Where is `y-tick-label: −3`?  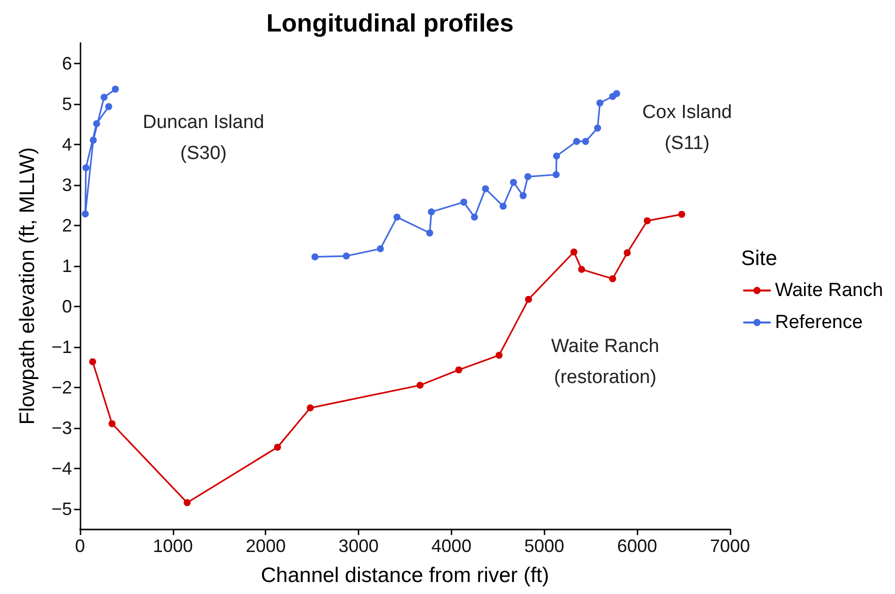 y-tick-label: −3 is located at coordinates (61, 428).